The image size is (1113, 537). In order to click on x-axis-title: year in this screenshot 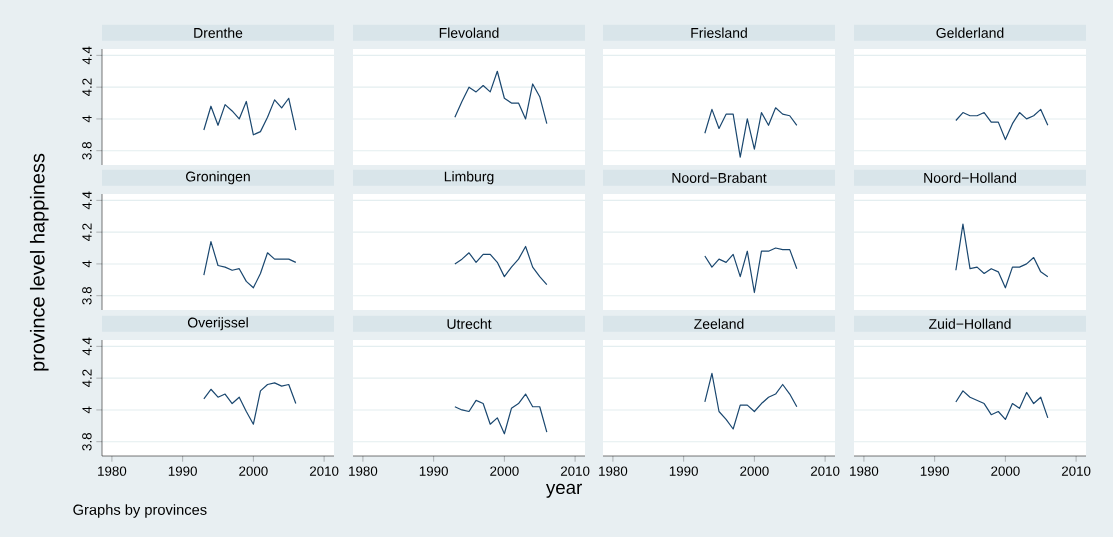, I will do `click(564, 490)`.